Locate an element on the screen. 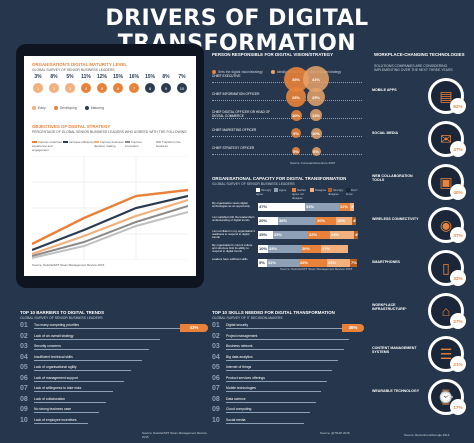  person-value-ideal: 10% is located at coordinates (315, 133).